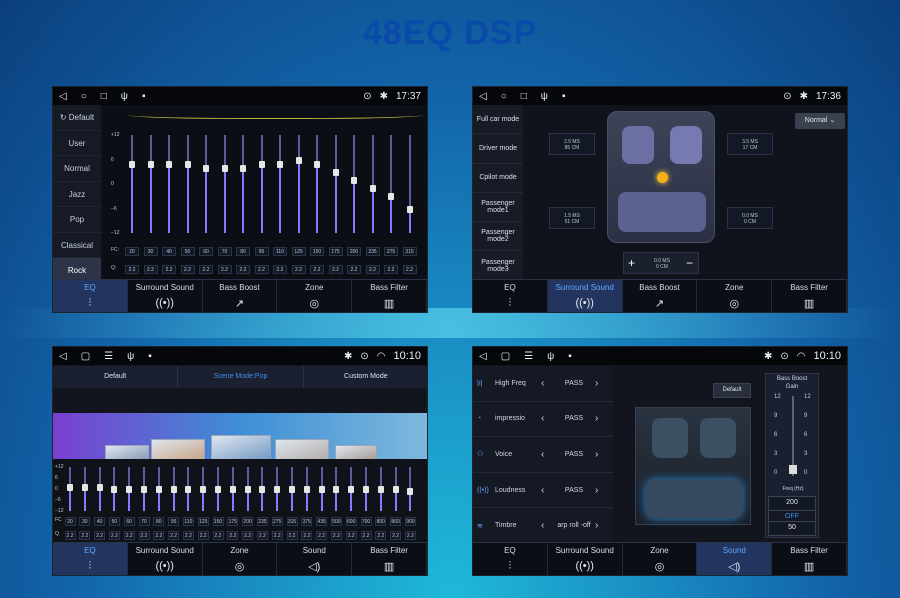 The height and width of the screenshot is (598, 900). I want to click on fc-value-box: 60, so click(129, 521).